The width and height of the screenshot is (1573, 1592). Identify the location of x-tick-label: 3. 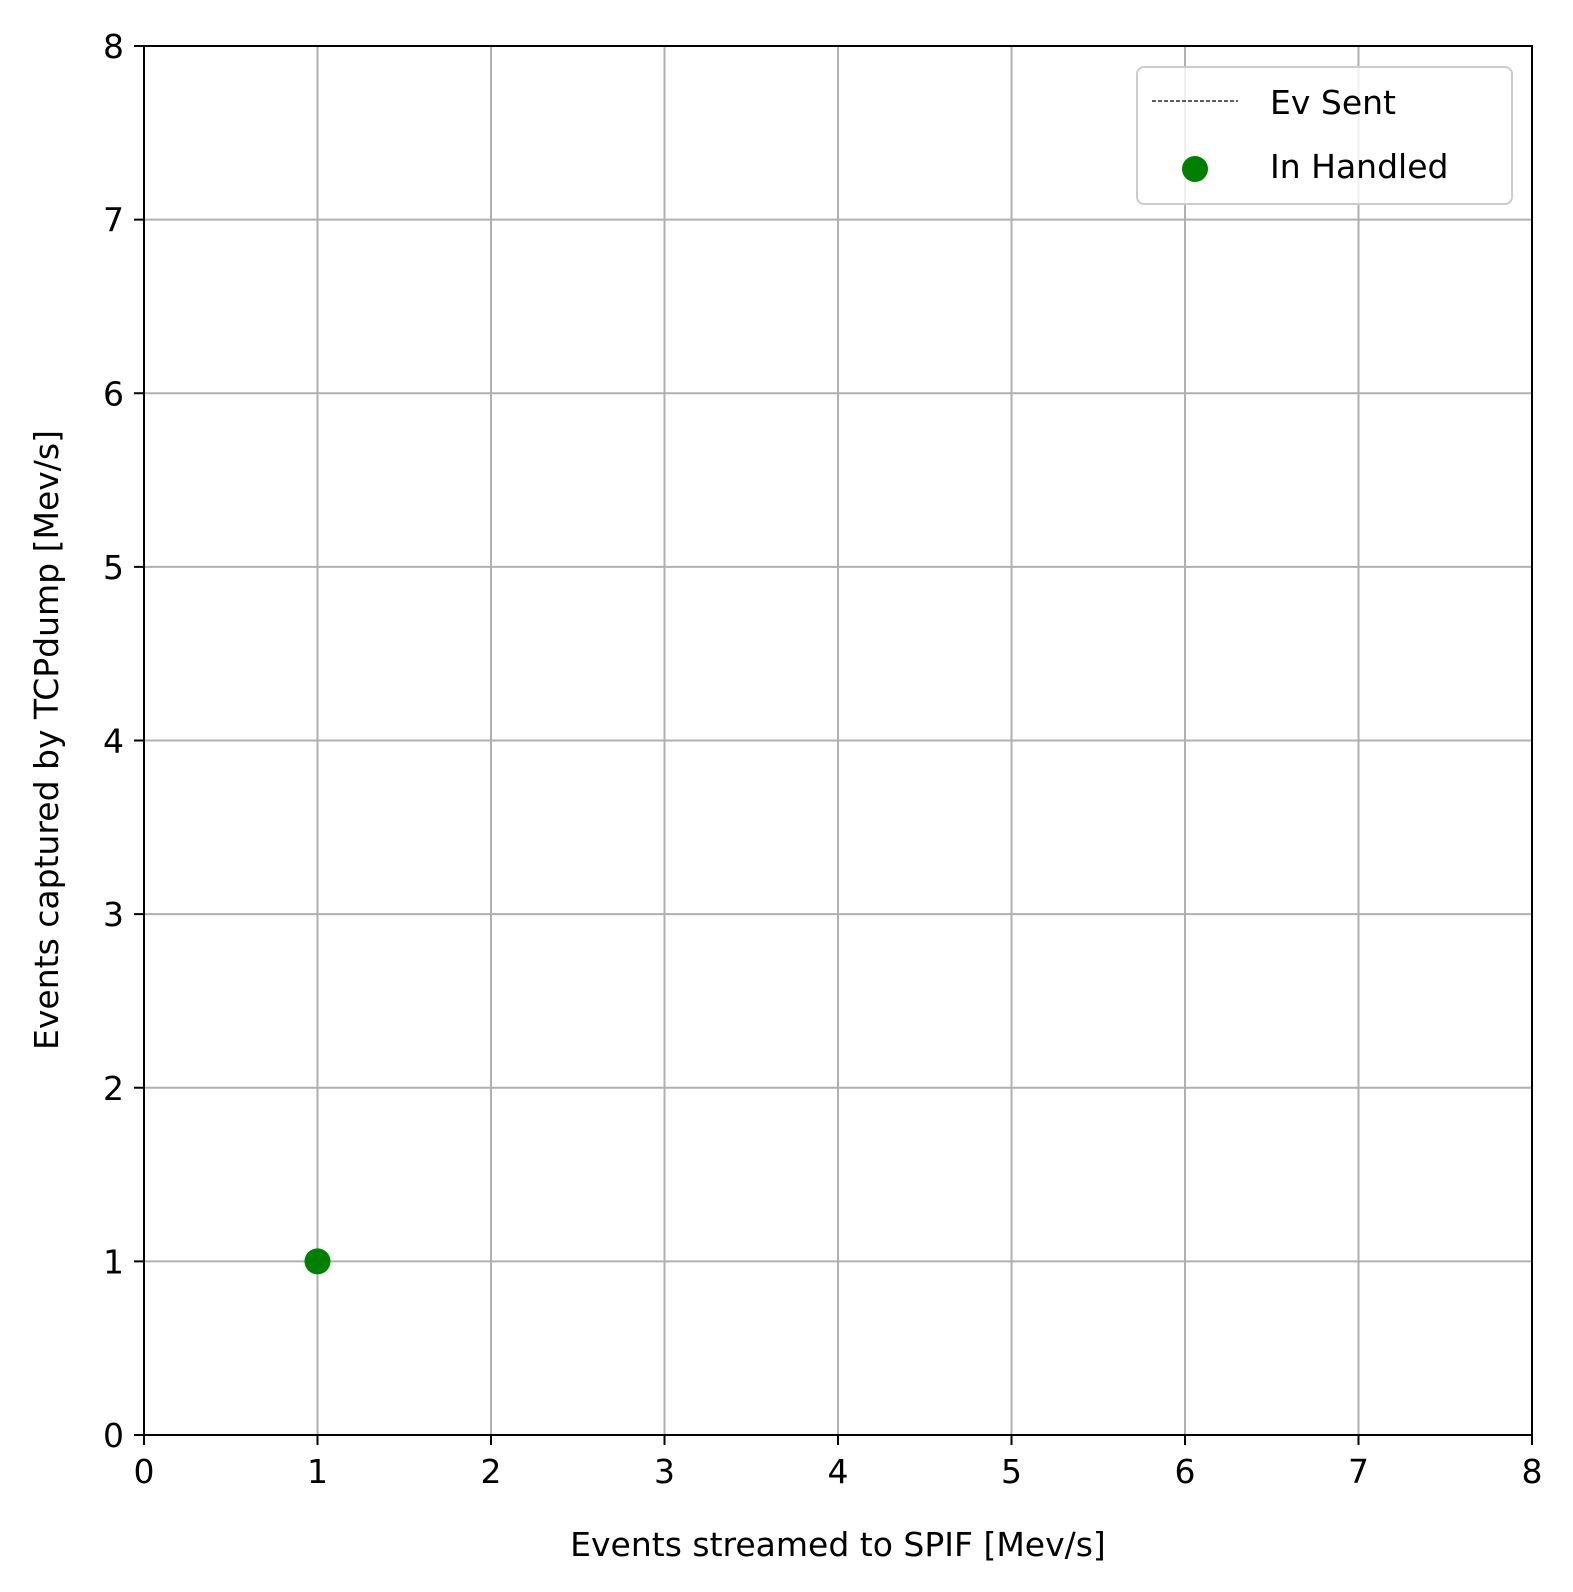
(664, 1471).